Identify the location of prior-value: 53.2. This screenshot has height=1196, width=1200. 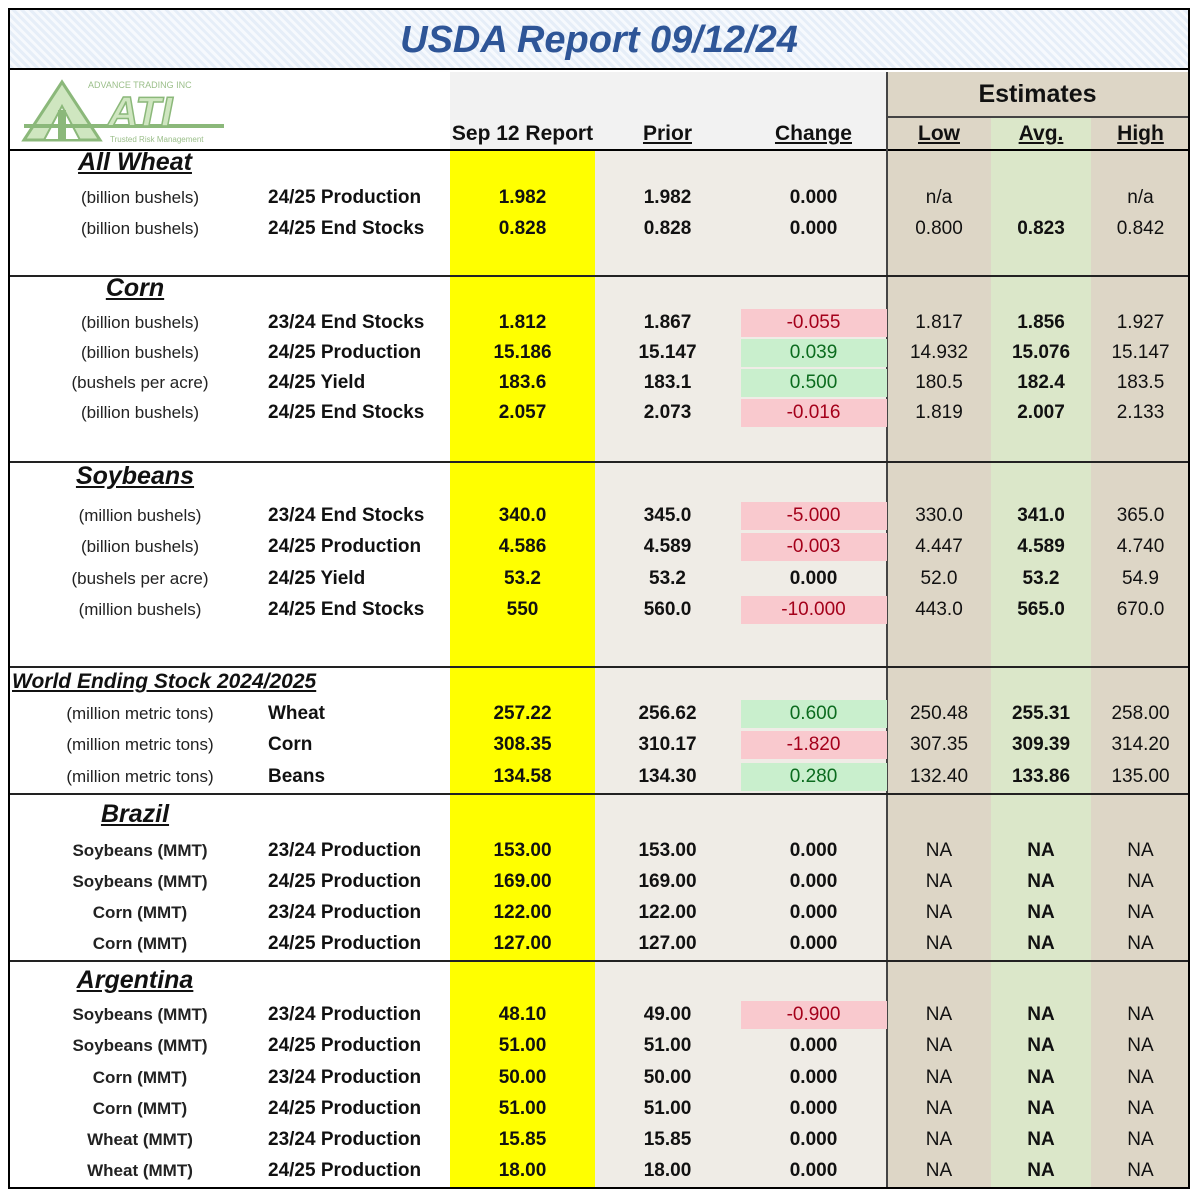
(667, 578).